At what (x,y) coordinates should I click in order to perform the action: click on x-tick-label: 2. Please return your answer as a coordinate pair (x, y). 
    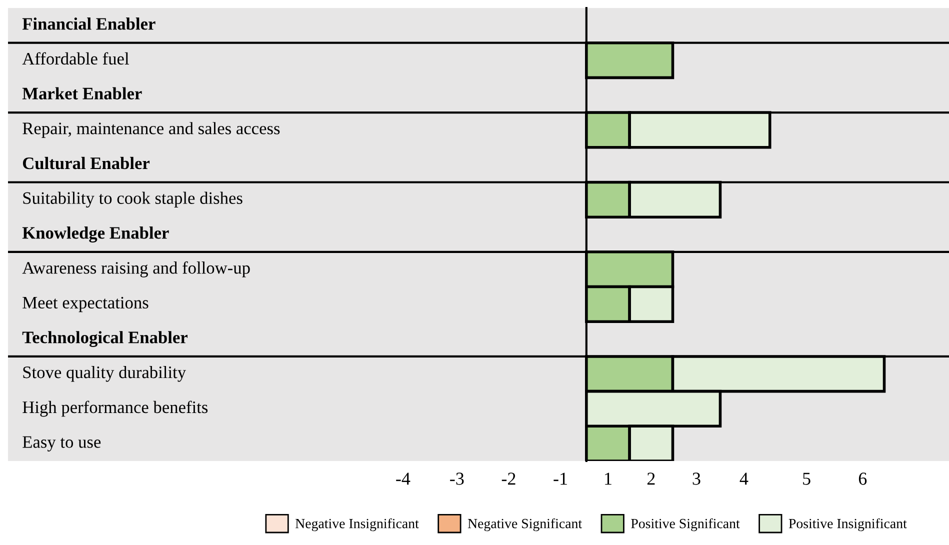
    Looking at the image, I should click on (651, 478).